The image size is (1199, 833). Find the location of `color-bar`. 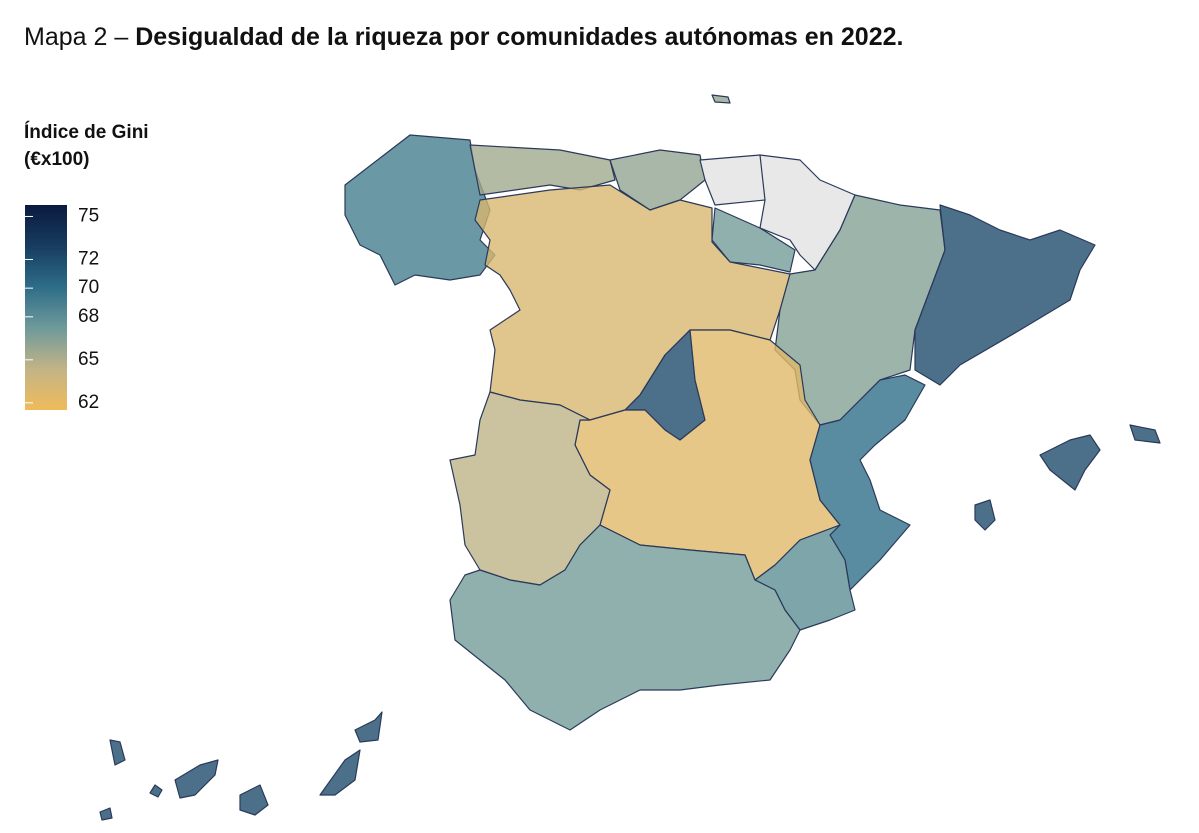

color-bar is located at coordinates (46, 307).